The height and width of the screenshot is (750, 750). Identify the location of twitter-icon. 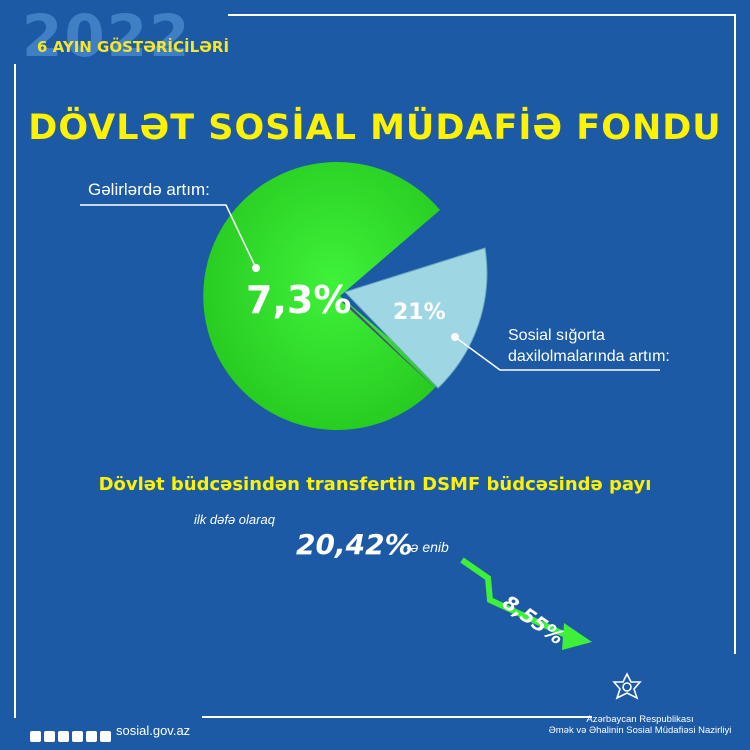
(77, 736).